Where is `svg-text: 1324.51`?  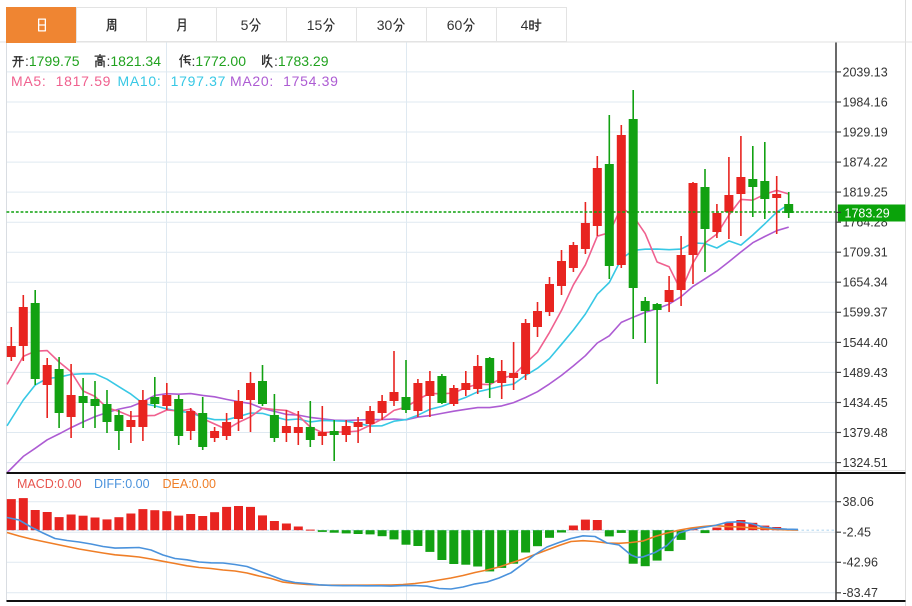
svg-text: 1324.51 is located at coordinates (865, 463).